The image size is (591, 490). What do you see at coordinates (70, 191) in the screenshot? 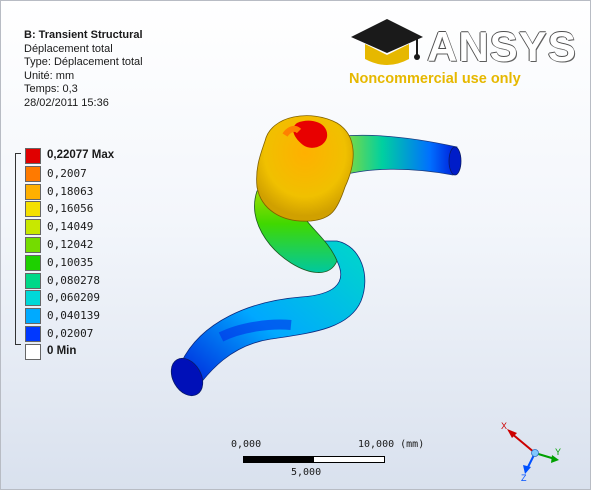
I see `legend-value-label: 0,18063` at bounding box center [70, 191].